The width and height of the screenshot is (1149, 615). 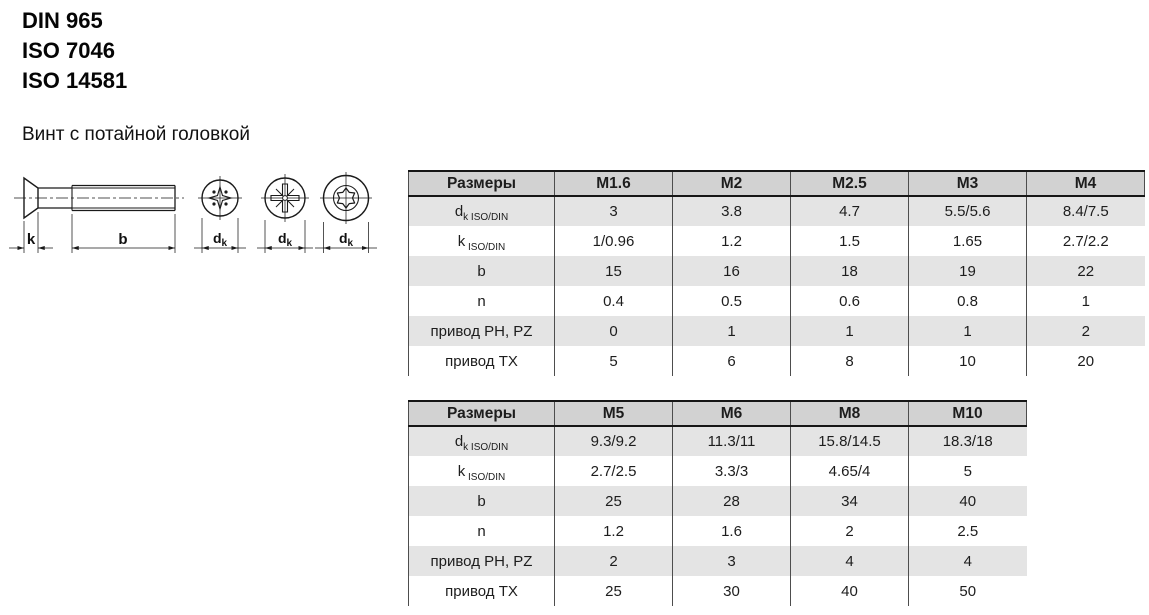 I want to click on table-row: привод TX 25 30 40 50, so click(x=717, y=591).